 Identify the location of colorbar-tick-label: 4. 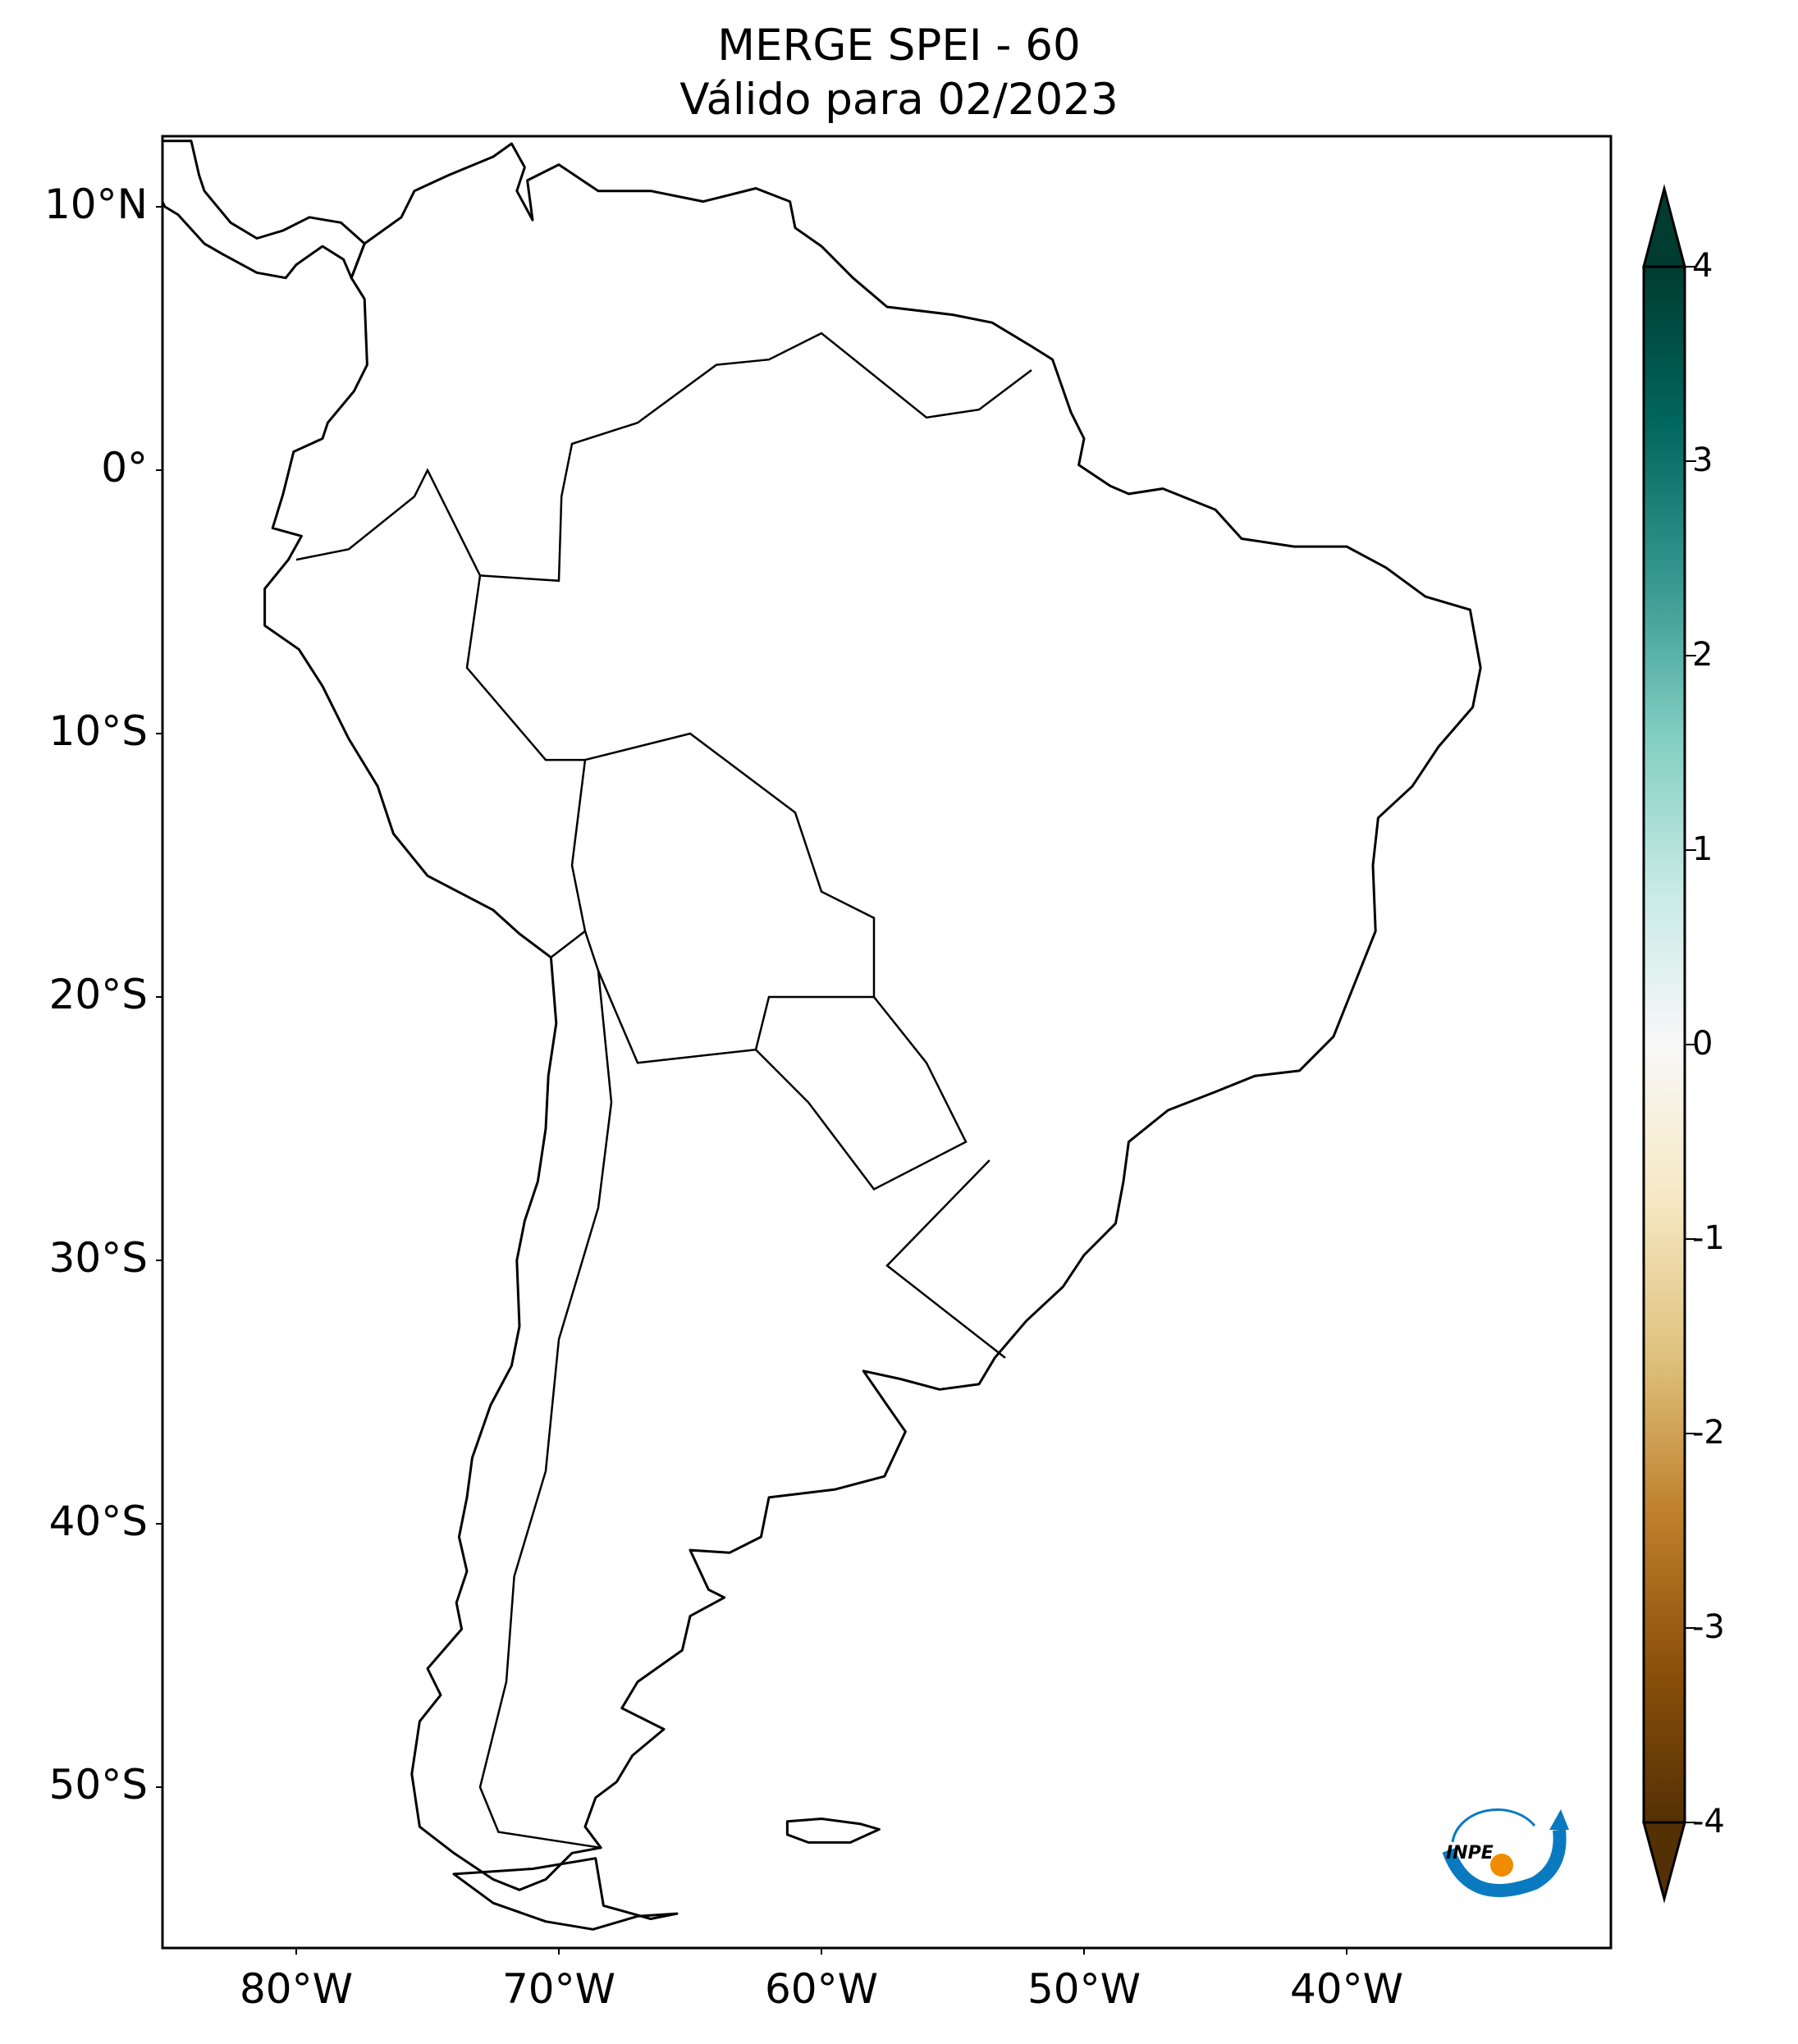
(1702, 266).